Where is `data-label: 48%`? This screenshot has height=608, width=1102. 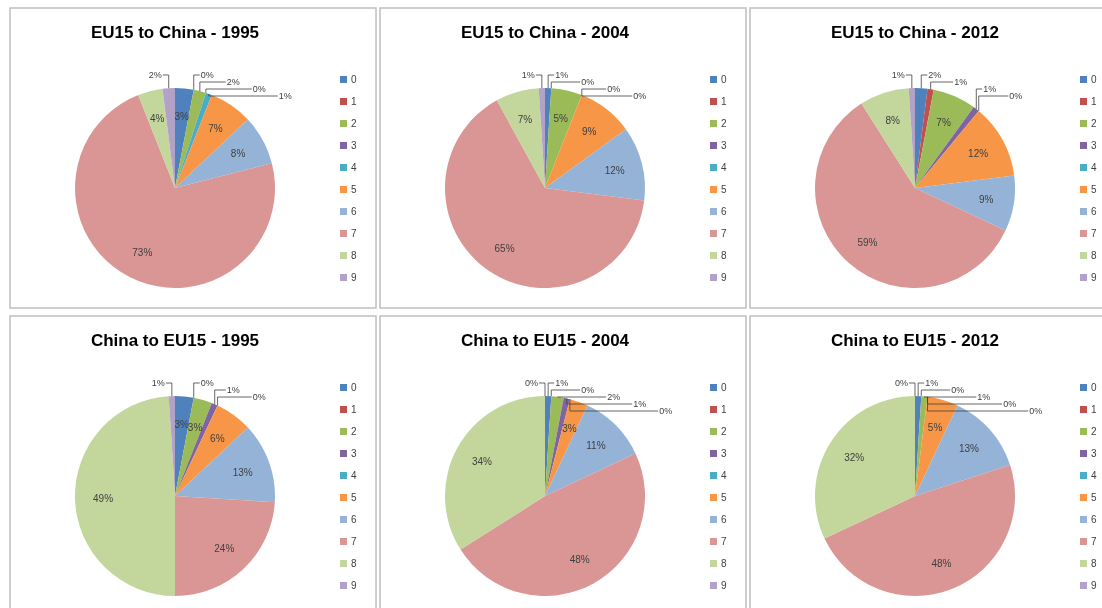 data-label: 48% is located at coordinates (579, 560).